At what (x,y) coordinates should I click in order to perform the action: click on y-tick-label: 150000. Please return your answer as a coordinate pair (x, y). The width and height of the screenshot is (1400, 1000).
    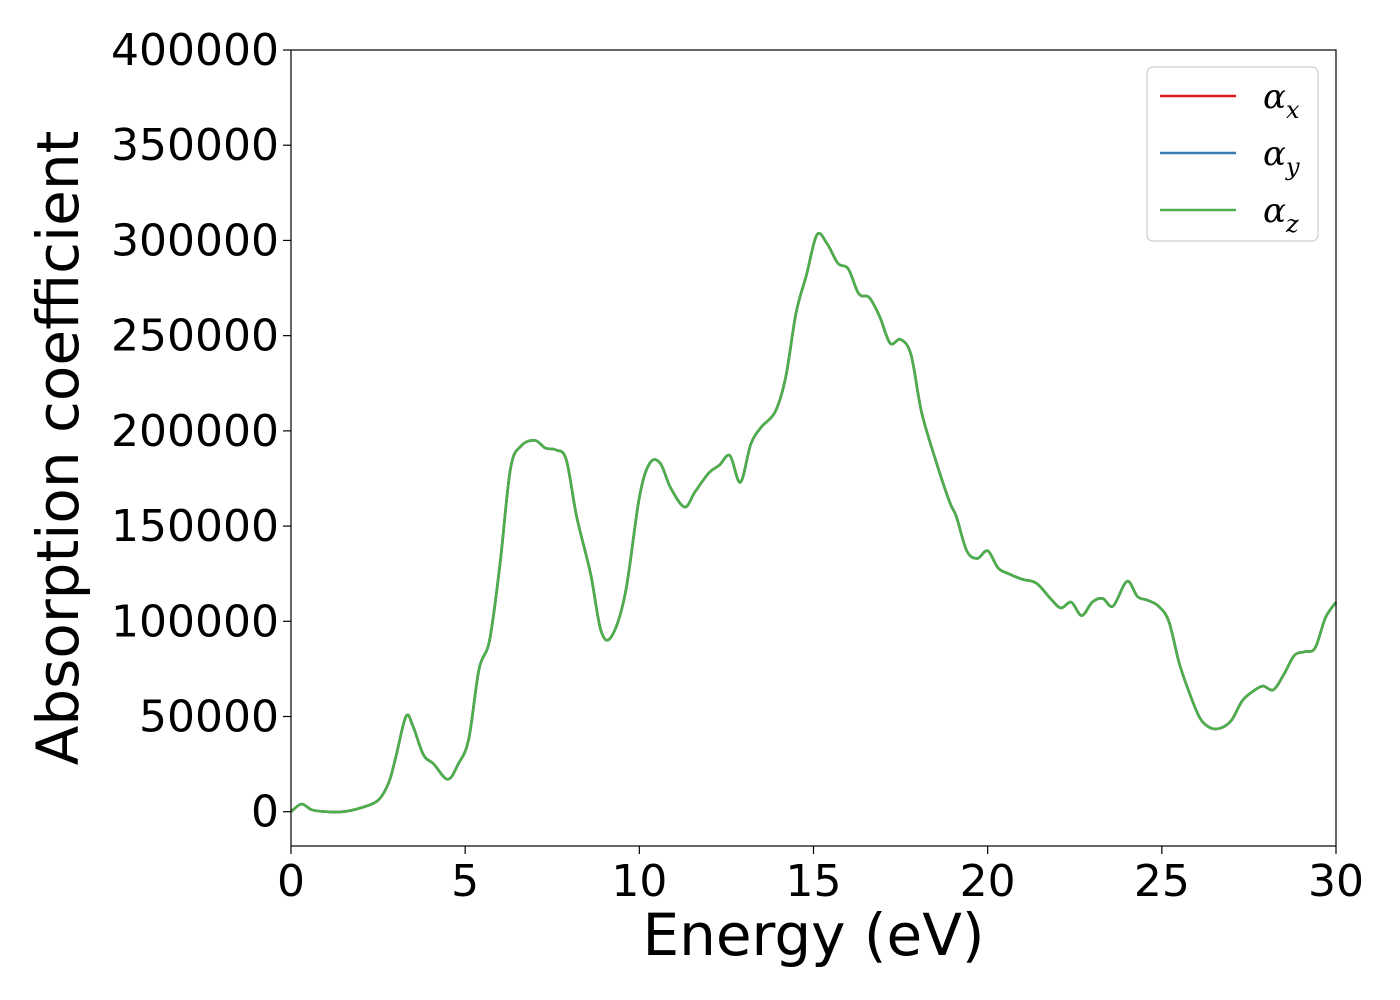
    Looking at the image, I should click on (195, 526).